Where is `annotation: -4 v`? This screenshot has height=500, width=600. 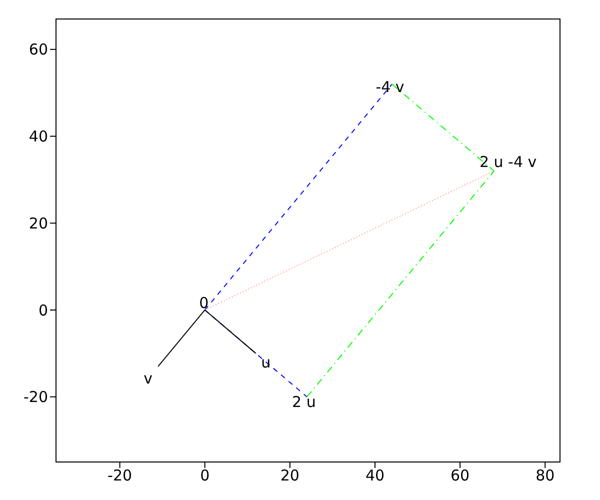
annotation: -4 v is located at coordinates (390, 87).